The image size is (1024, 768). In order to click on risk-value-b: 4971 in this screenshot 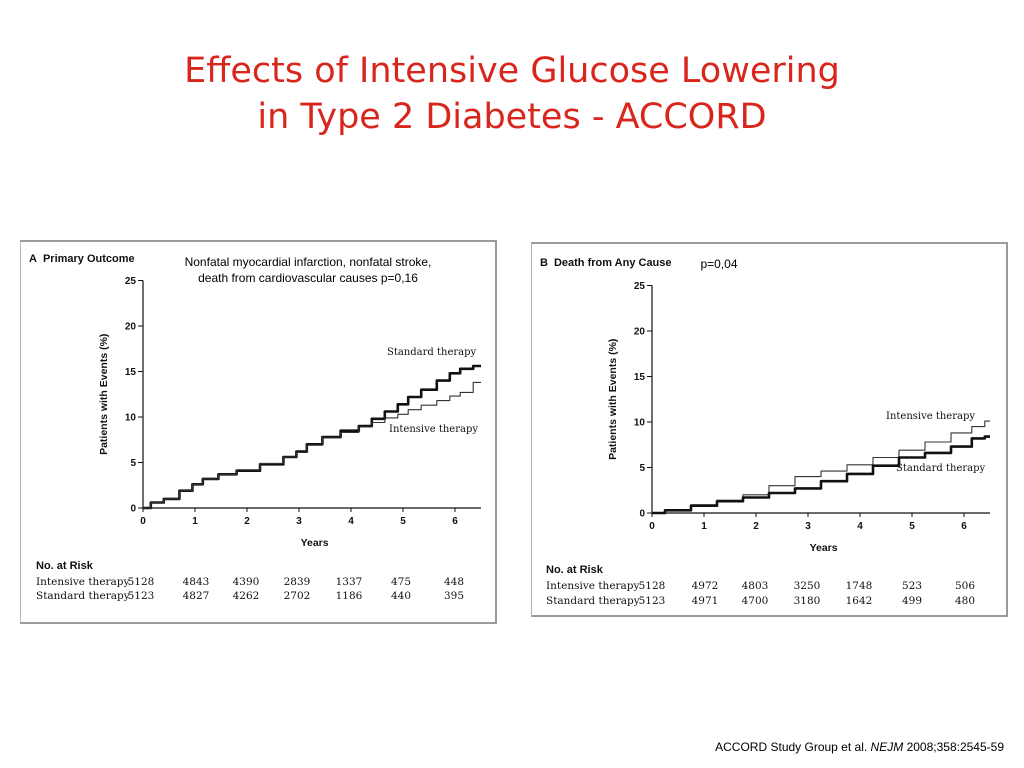, I will do `click(705, 601)`.